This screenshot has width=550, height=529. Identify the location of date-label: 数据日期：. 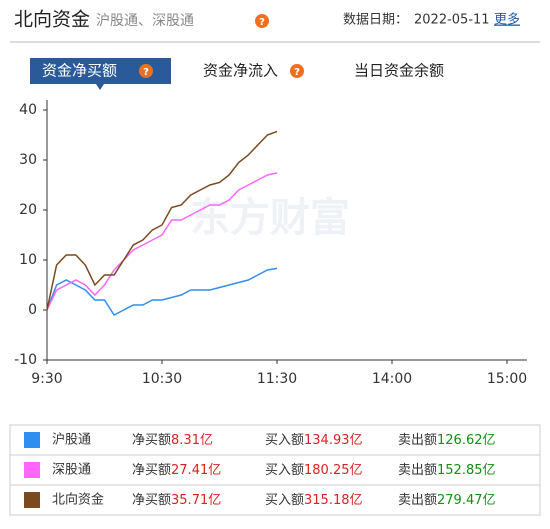
(375, 20).